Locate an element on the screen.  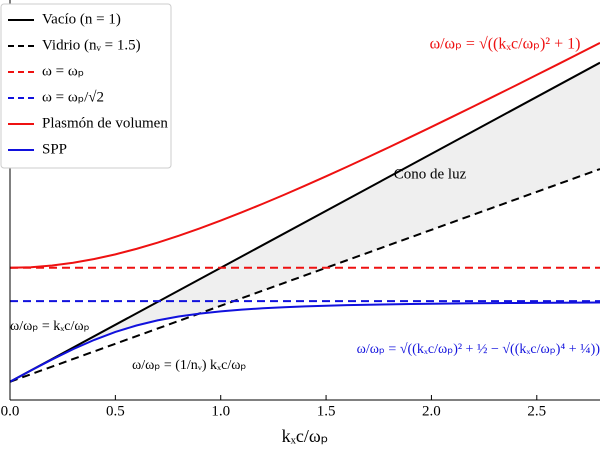
x-tick-label: 0.5 is located at coordinates (115, 411).